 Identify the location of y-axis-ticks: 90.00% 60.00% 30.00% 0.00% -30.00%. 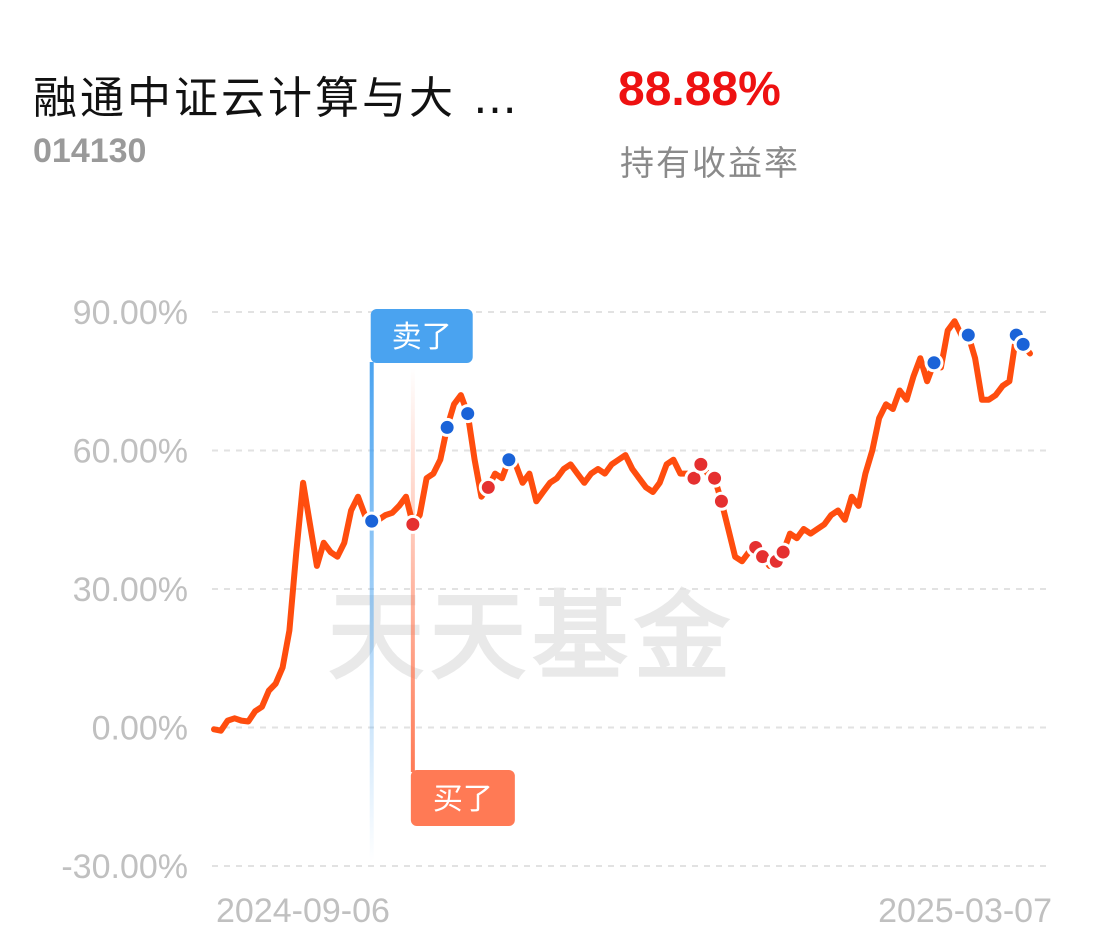
(124, 590).